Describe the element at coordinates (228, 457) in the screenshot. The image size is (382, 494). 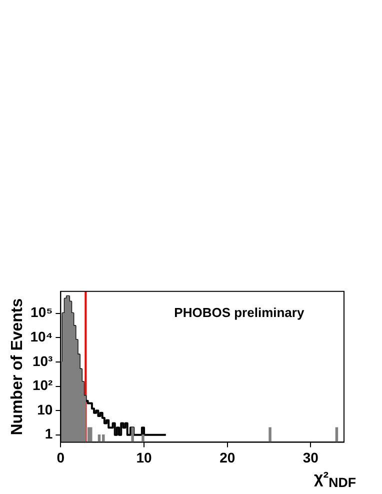
I see `x-tick-label: 20` at that location.